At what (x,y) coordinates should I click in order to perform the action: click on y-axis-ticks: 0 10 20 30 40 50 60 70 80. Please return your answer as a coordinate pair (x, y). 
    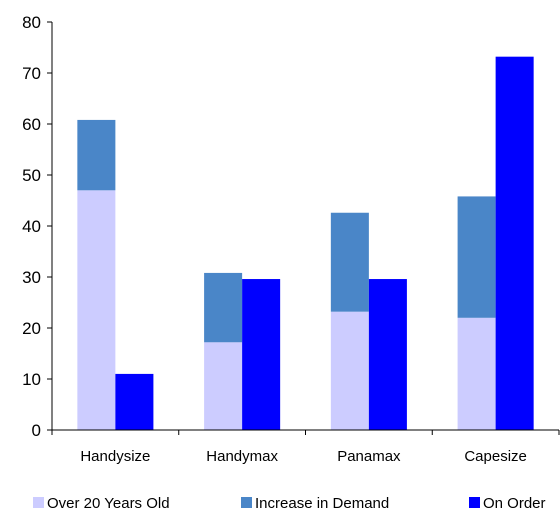
    Looking at the image, I should click on (37, 226).